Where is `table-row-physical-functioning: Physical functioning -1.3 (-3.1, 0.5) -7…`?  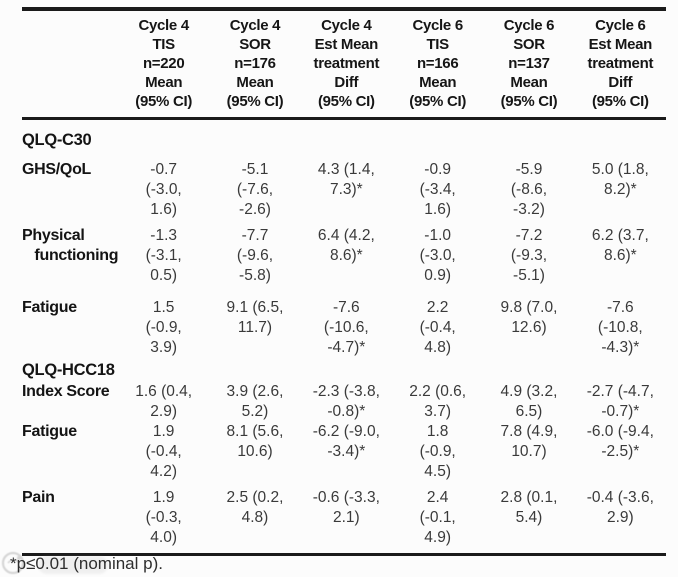
table-row-physical-functioning: Physical functioning -1.3 (-3.1, 0.5) -7… is located at coordinates (344, 253).